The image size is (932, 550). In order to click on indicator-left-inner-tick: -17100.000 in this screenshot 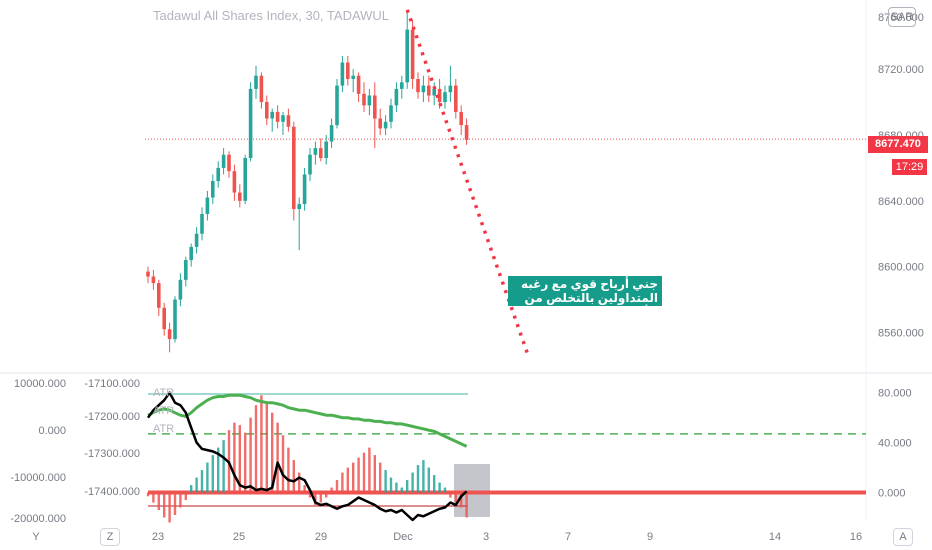, I will do `click(112, 384)`.